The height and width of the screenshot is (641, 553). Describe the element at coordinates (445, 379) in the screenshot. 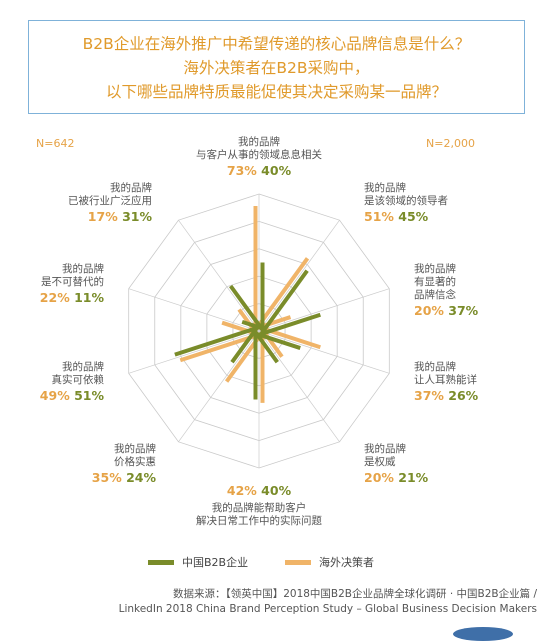

I see `category-text: 让人耳熟能详` at that location.